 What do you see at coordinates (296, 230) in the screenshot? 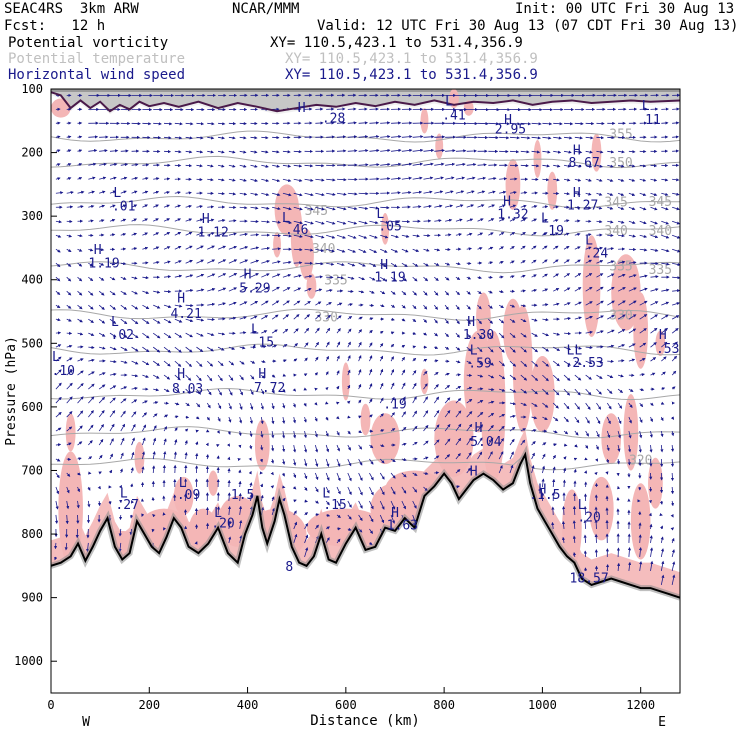
I see `hl-label: .46` at bounding box center [296, 230].